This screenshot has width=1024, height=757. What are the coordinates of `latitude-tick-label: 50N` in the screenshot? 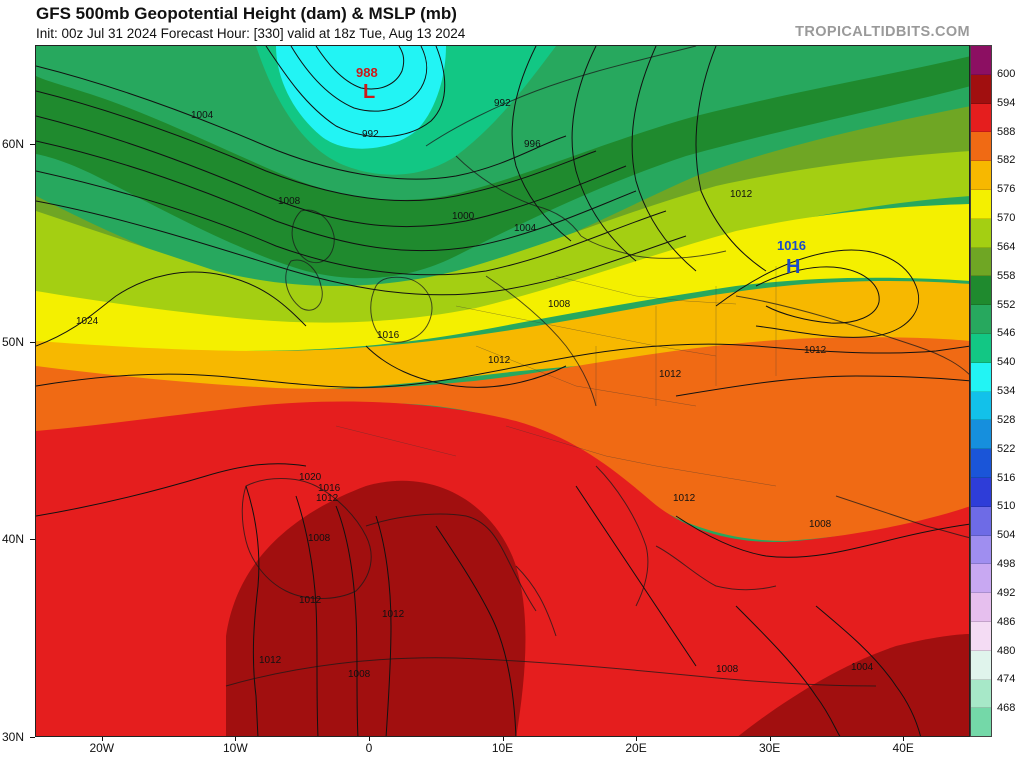 It's located at (13, 341).